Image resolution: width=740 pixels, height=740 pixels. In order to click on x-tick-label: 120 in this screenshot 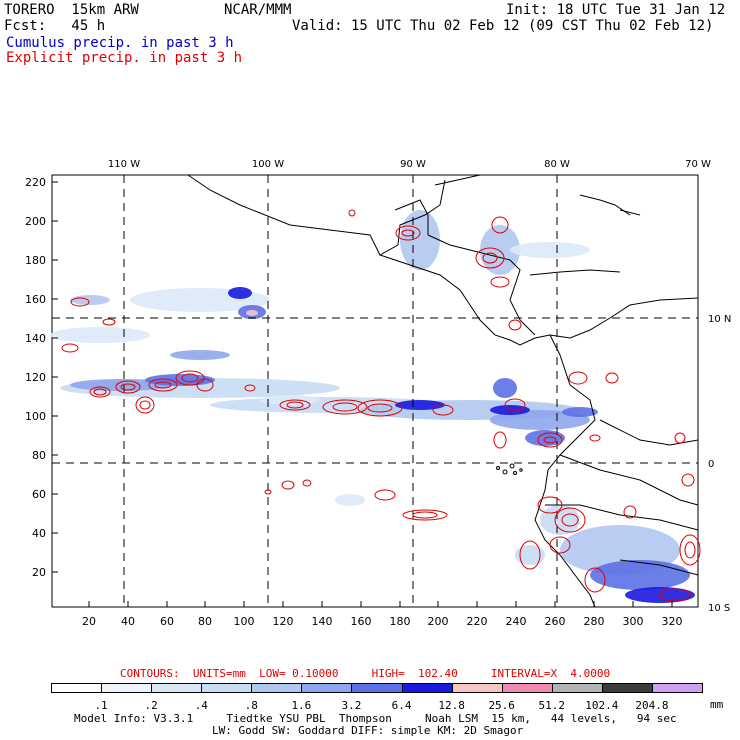, I will do `click(283, 621)`.